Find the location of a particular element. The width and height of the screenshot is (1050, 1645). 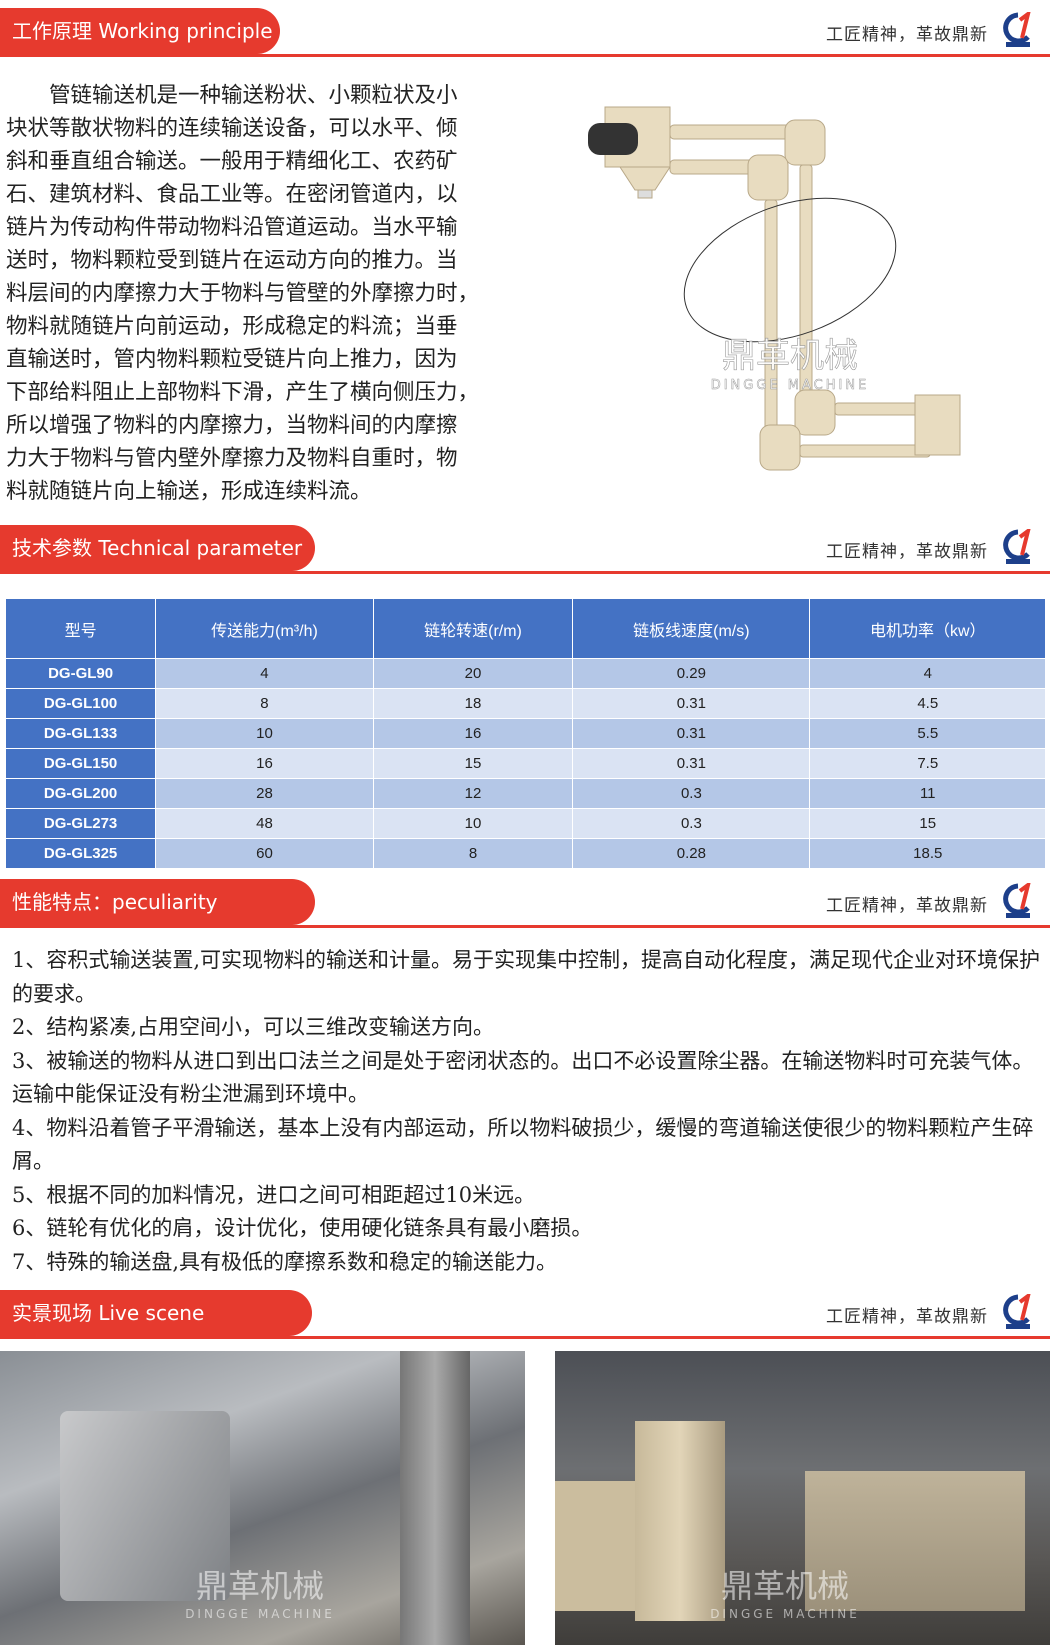

table-cell: 18.5 is located at coordinates (927, 853).